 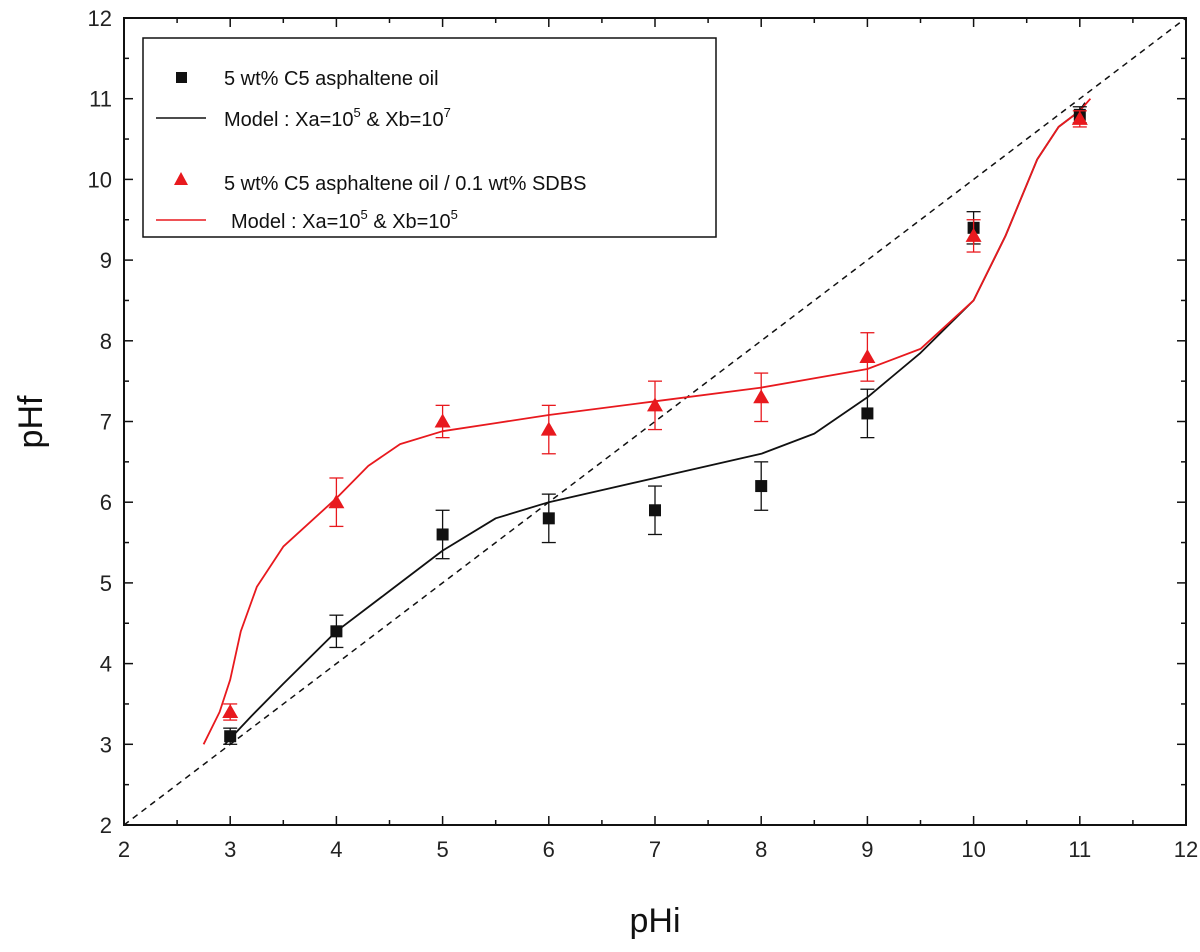 What do you see at coordinates (761, 849) in the screenshot?
I see `x-tick-label: 8` at bounding box center [761, 849].